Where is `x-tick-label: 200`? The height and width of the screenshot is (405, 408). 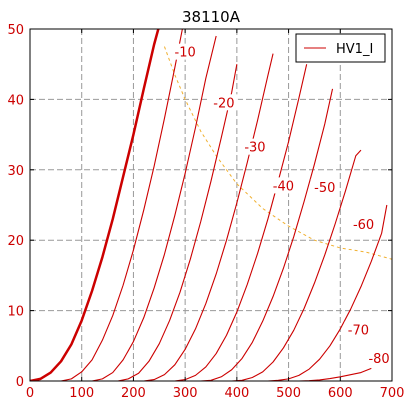 x-tick-label: 200 is located at coordinates (133, 393).